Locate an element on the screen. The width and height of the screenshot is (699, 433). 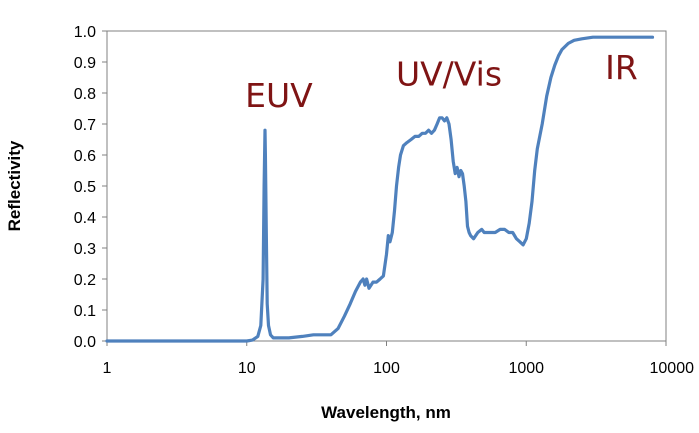
y-tick-label: 0.7 is located at coordinates (85, 125).